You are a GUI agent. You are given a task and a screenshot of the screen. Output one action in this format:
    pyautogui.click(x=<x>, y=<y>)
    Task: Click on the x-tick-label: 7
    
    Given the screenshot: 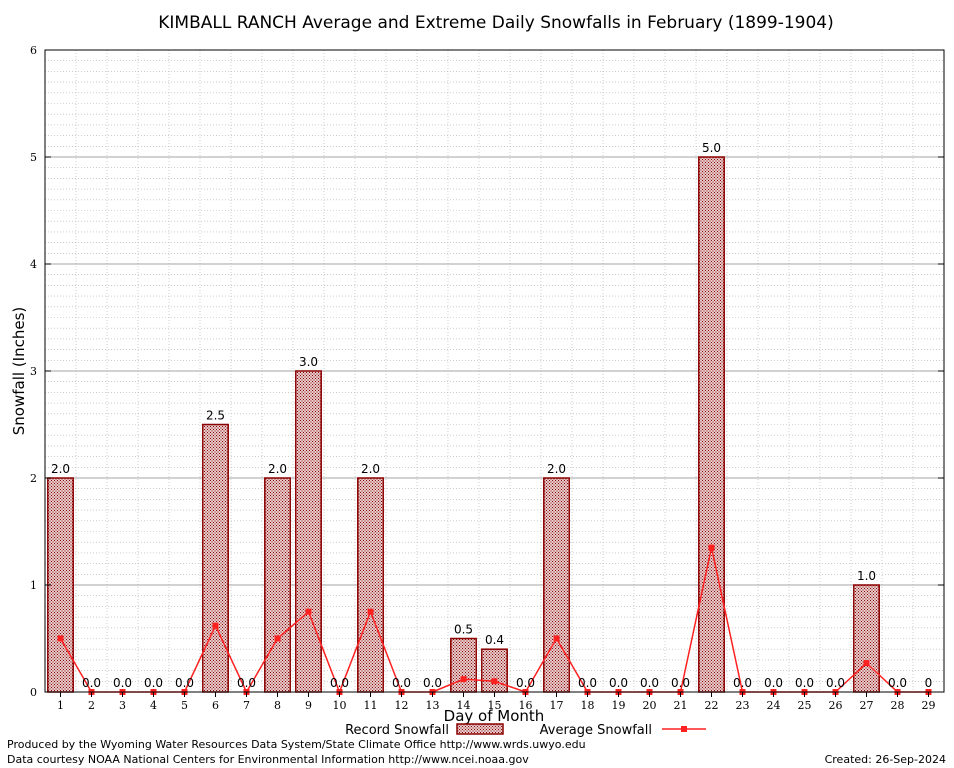 What is the action you would take?
    pyautogui.click(x=246, y=705)
    